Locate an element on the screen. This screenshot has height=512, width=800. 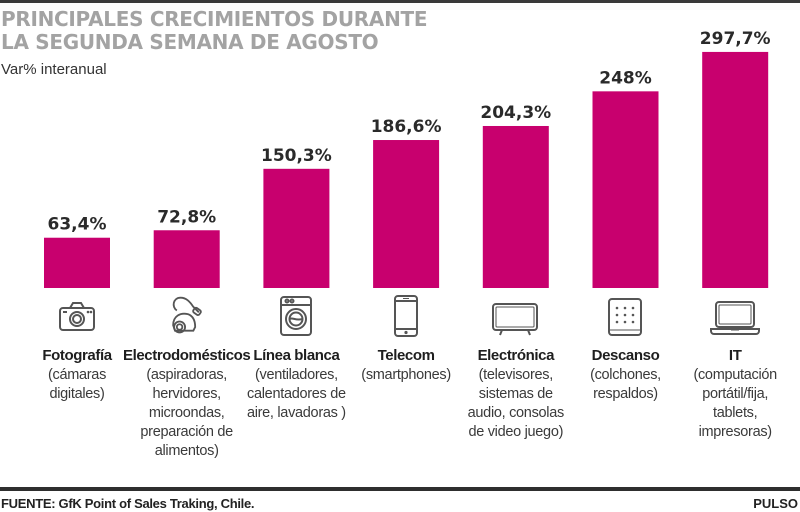
category-detail: de video juego) is located at coordinates (516, 432).